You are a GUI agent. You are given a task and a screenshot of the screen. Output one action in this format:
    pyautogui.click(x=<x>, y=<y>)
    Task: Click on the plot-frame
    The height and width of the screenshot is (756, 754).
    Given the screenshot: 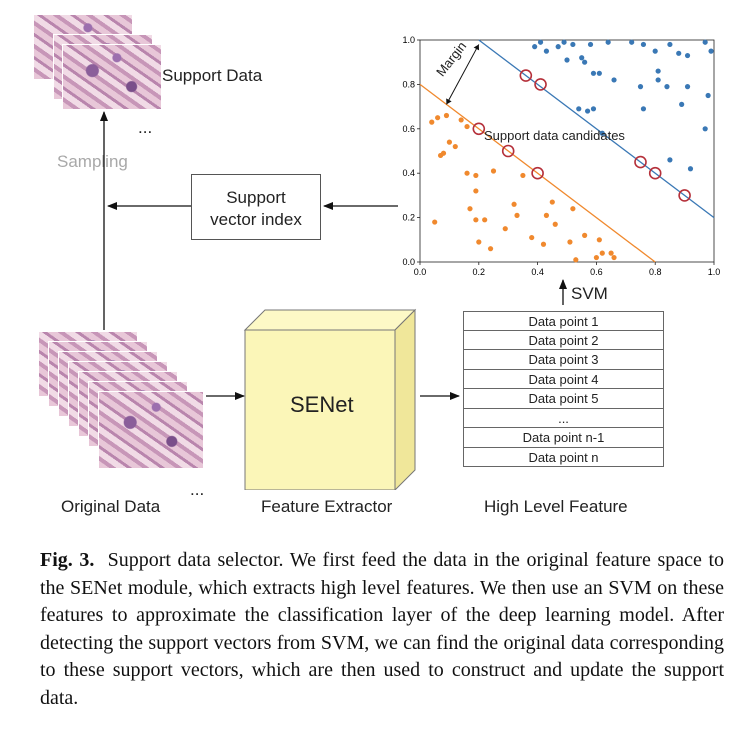 What is the action you would take?
    pyautogui.click(x=567, y=151)
    